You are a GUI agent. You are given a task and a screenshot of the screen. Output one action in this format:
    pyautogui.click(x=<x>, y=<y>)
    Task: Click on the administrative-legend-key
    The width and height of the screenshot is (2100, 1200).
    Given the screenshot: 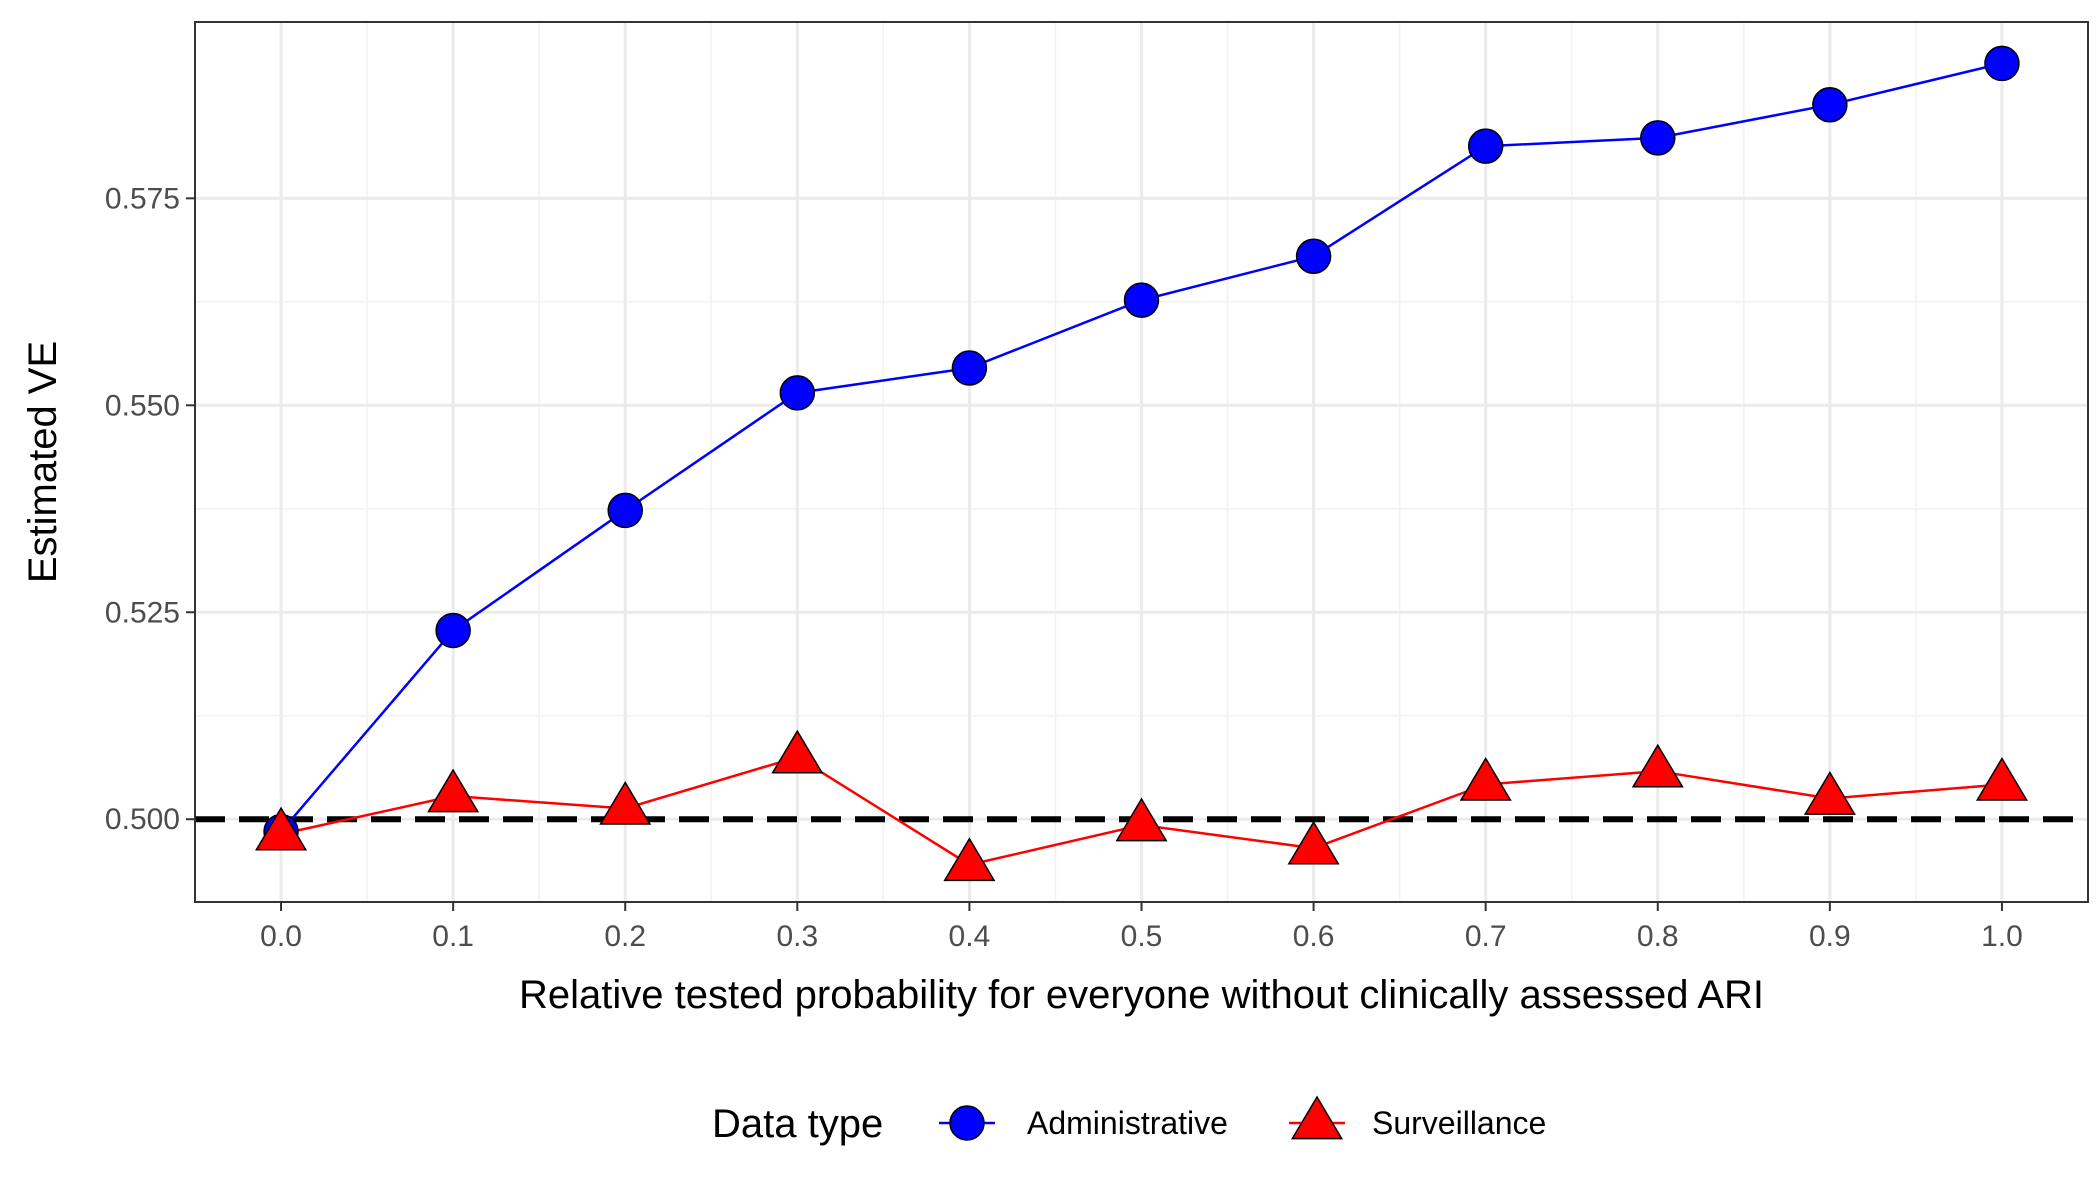 What is the action you would take?
    pyautogui.click(x=967, y=1123)
    